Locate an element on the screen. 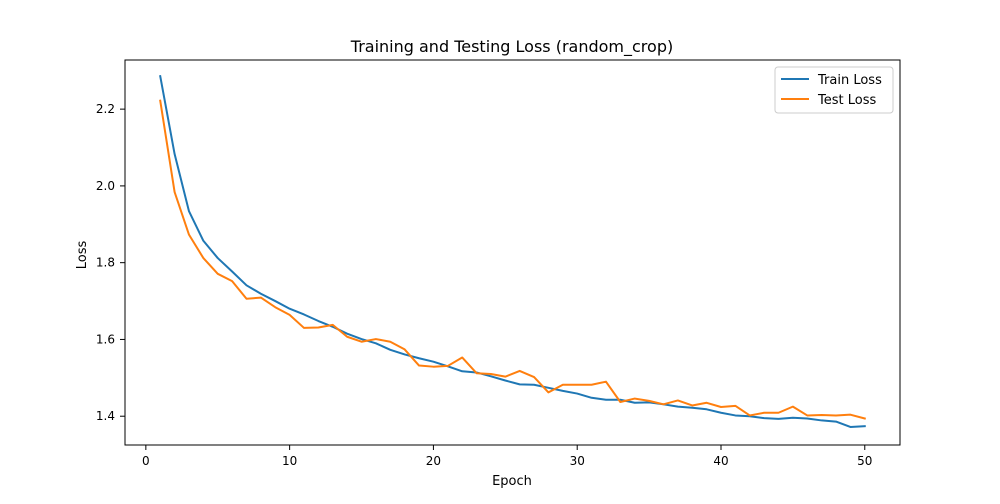  legend: Train Loss Test Loss is located at coordinates (834, 90).